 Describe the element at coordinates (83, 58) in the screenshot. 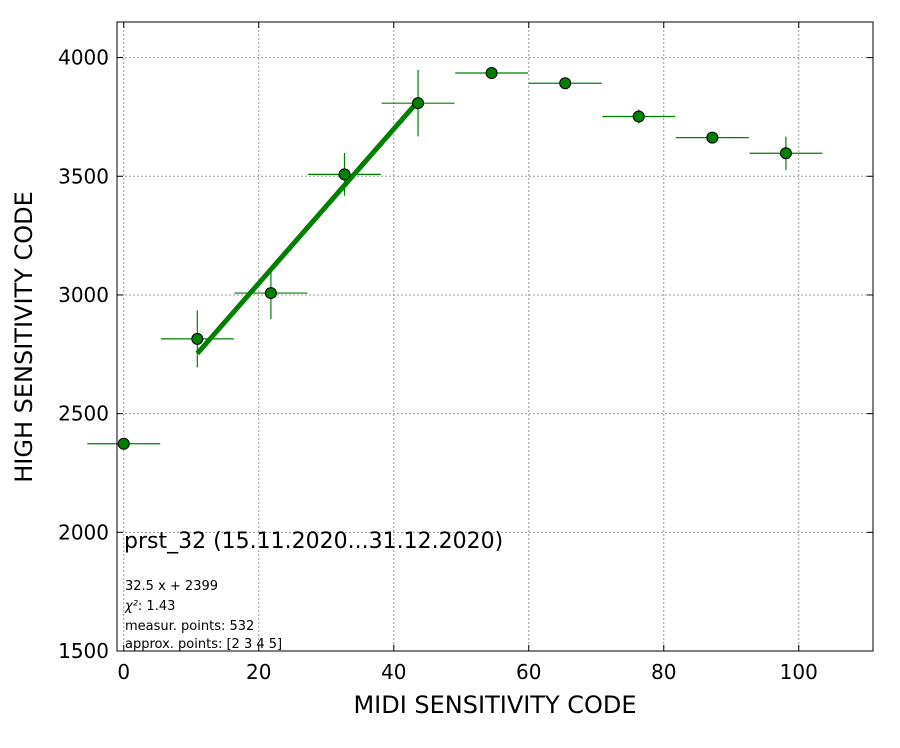

I see `y-tick-label: 4000` at that location.